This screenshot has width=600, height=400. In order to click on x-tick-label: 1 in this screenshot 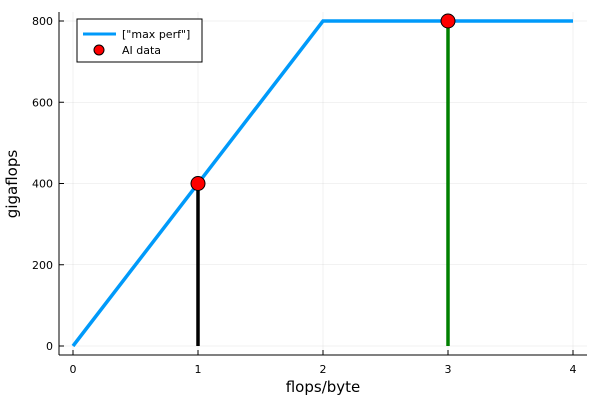, I will do `click(198, 369)`.